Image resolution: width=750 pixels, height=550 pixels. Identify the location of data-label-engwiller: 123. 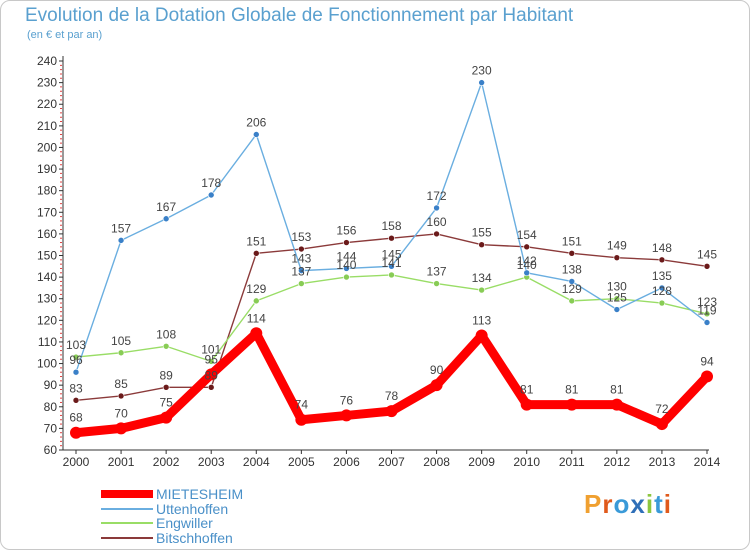
(707, 302).